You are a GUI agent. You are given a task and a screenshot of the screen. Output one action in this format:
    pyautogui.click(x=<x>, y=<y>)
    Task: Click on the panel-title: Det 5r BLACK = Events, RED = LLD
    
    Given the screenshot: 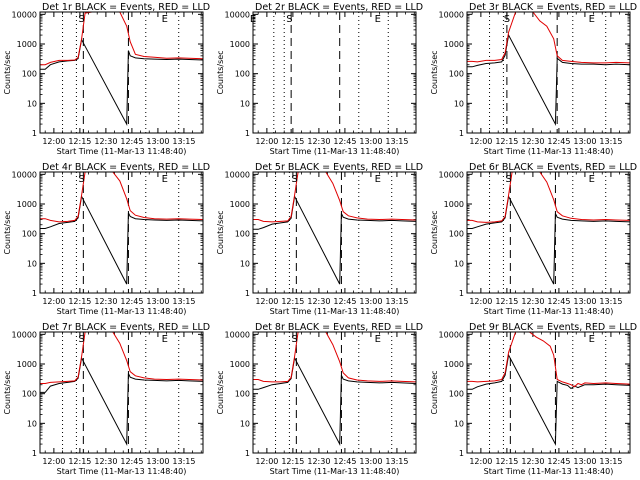 What is the action you would take?
    pyautogui.click(x=339, y=167)
    